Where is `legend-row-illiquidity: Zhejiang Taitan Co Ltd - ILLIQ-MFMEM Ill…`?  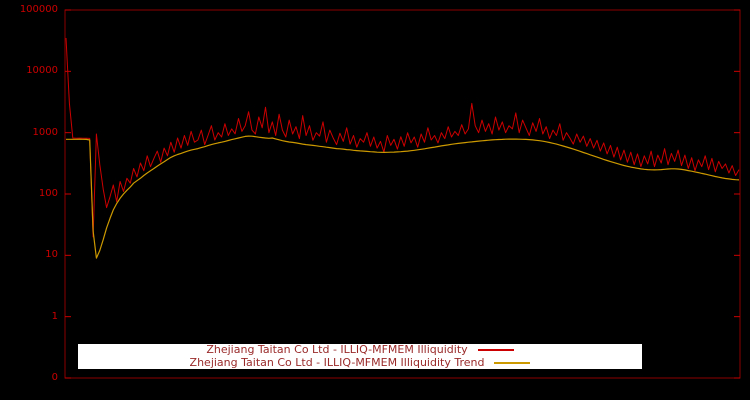 legend-row-illiquidity: Zhejiang Taitan Co Ltd - ILLIQ-MFMEM Ill… is located at coordinates (360, 350).